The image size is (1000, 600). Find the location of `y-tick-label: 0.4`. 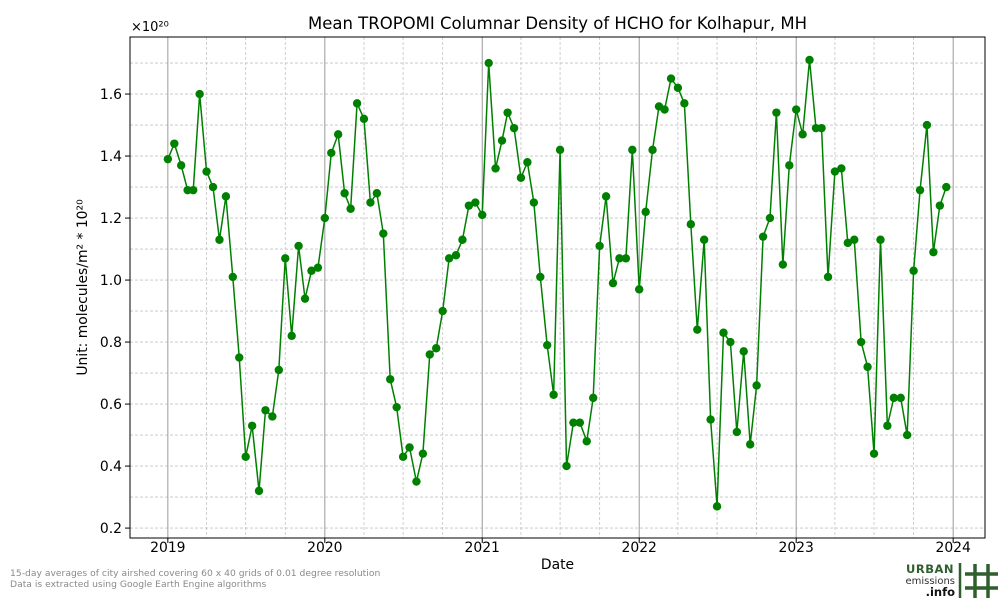

y-tick-label: 0.4 is located at coordinates (111, 467).